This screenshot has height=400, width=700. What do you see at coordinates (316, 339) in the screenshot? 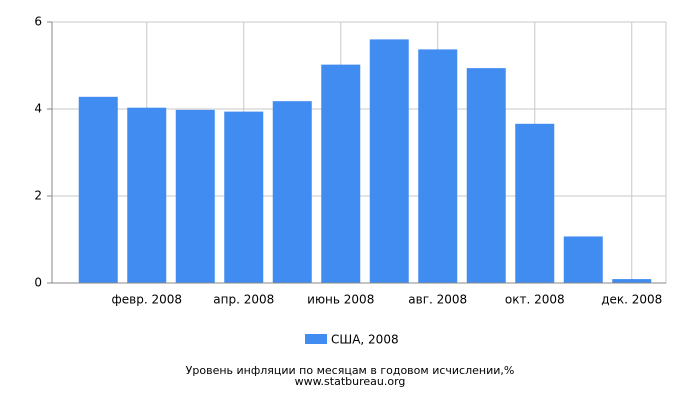
I see `legend-swatch` at bounding box center [316, 339].